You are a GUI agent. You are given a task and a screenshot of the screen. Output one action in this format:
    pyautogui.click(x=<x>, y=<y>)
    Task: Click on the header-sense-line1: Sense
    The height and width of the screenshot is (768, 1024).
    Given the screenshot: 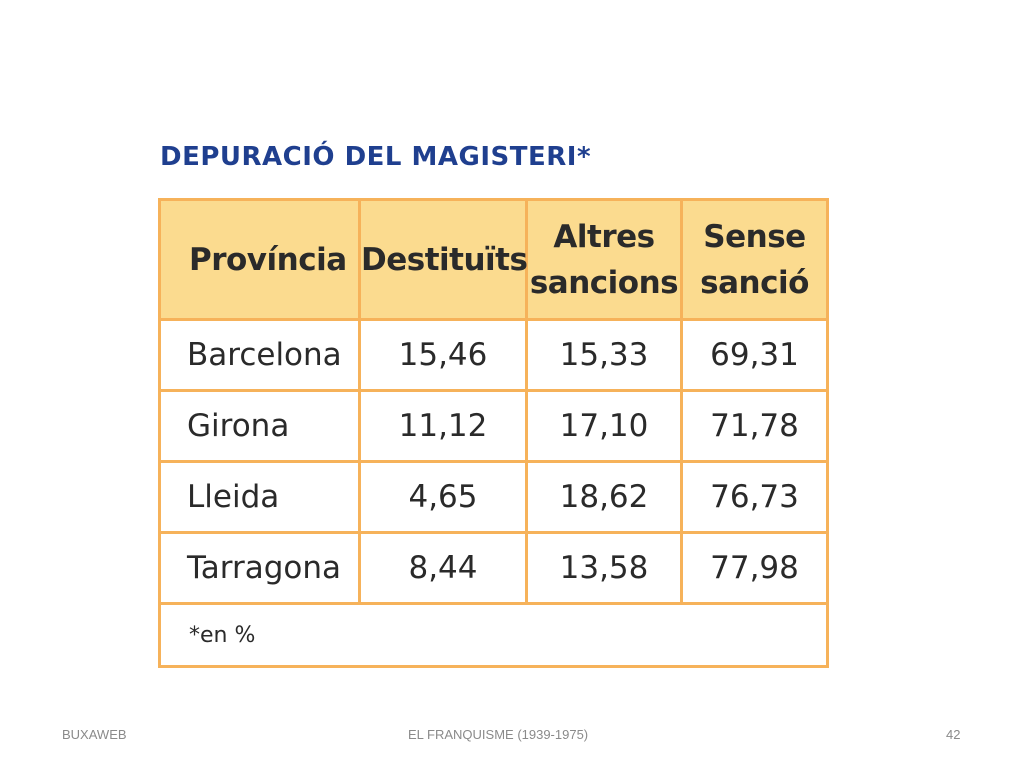 What is the action you would take?
    pyautogui.click(x=754, y=236)
    